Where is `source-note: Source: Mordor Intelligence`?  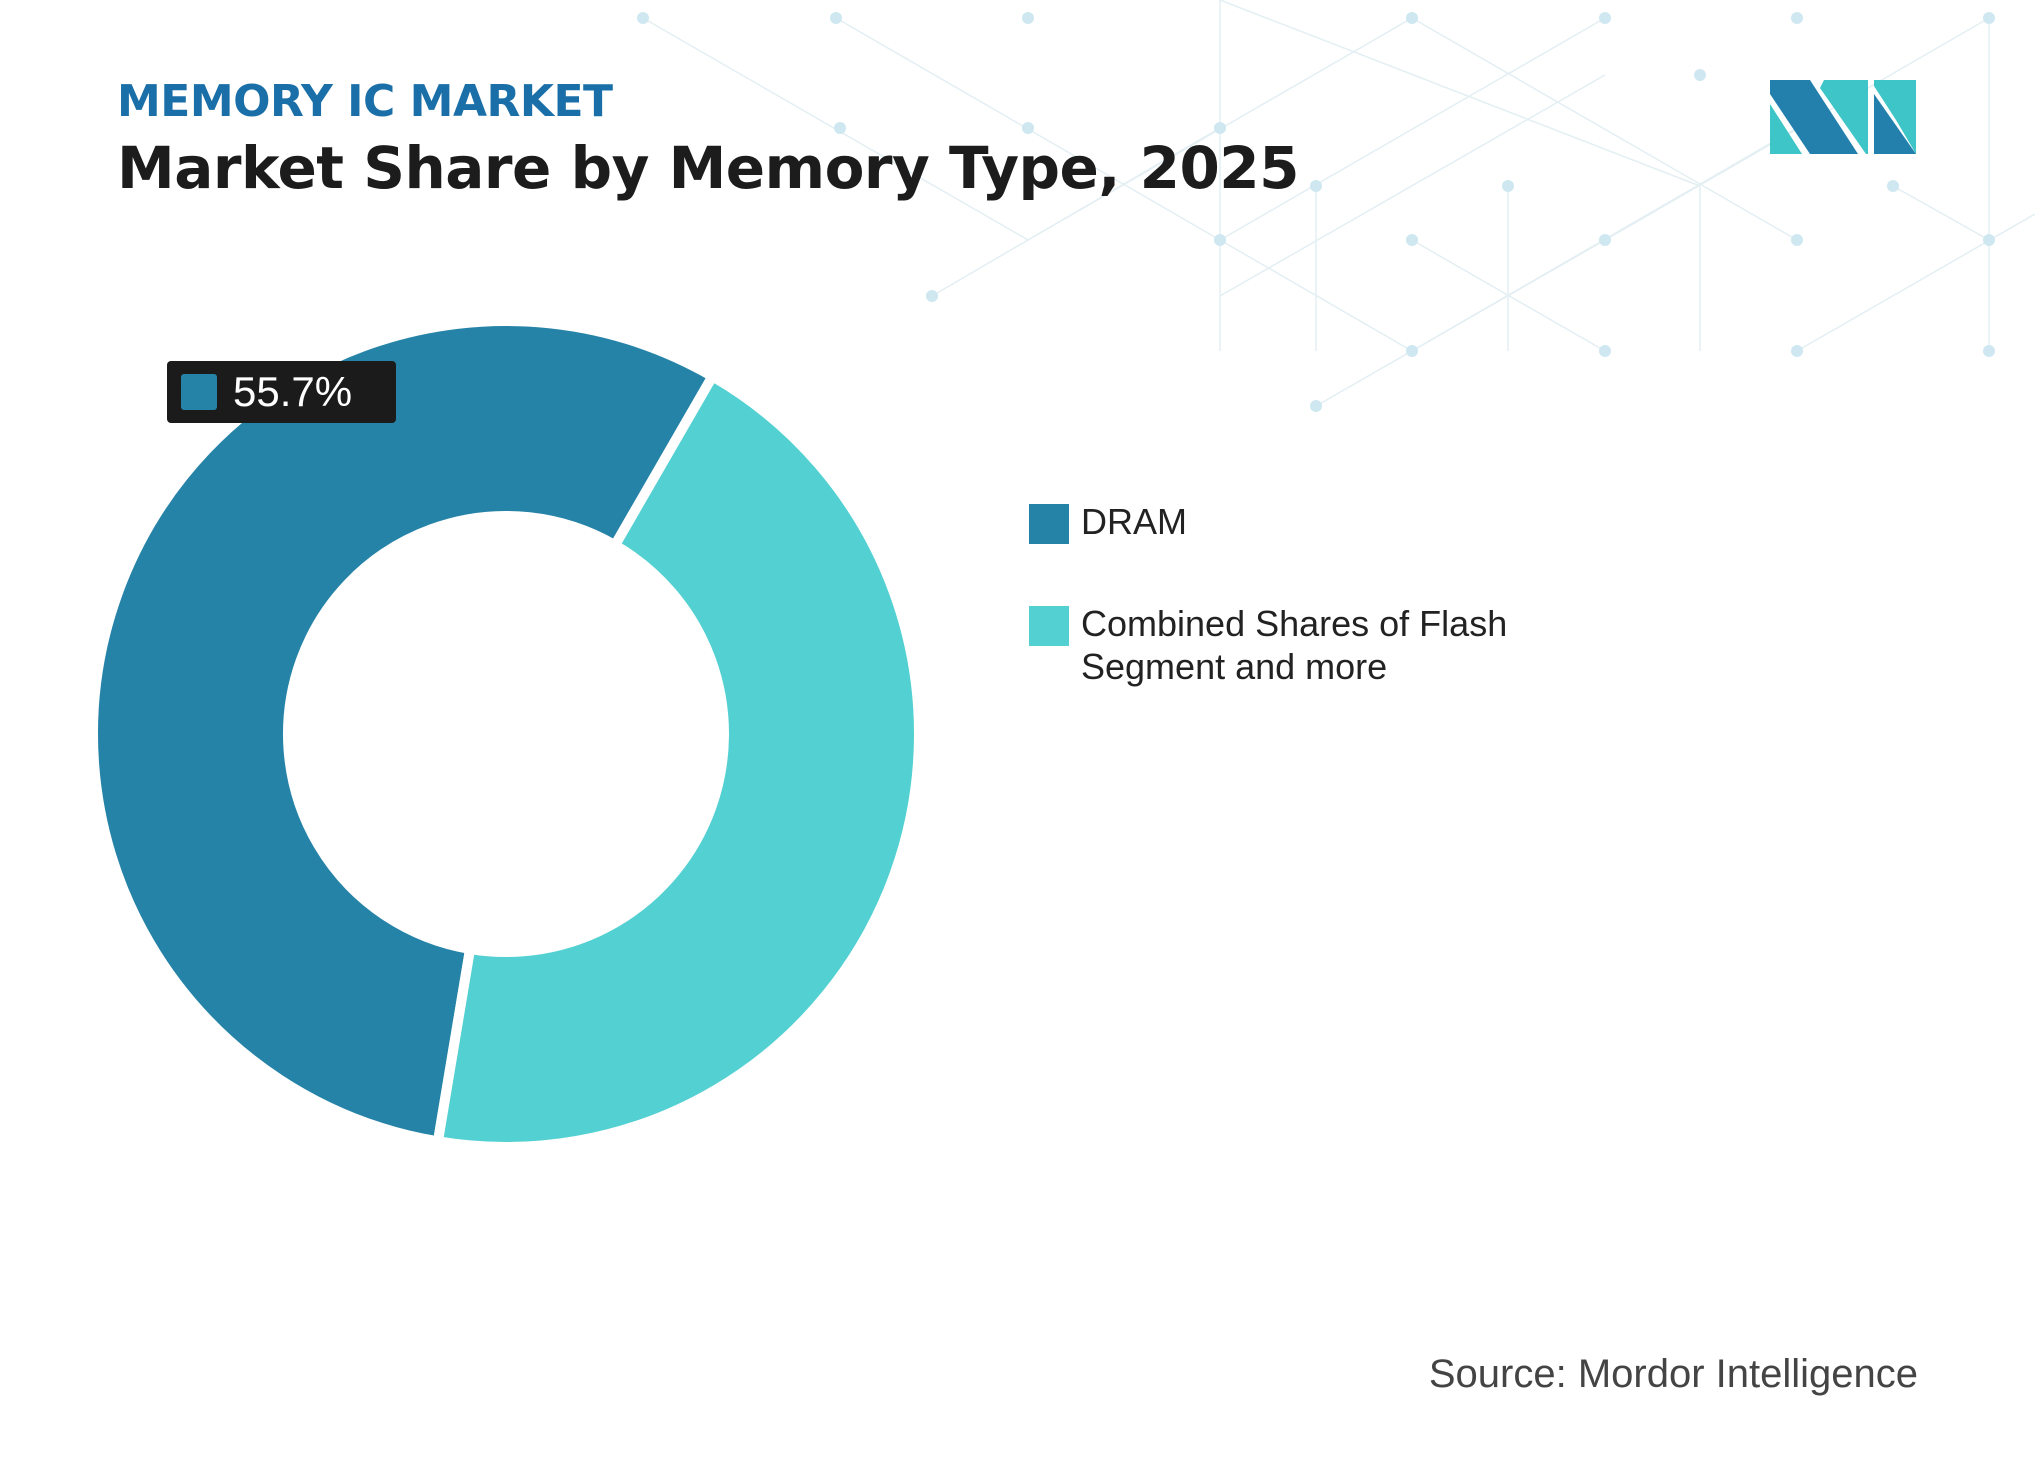
source-note: Source: Mordor Intelligence is located at coordinates (1673, 1374).